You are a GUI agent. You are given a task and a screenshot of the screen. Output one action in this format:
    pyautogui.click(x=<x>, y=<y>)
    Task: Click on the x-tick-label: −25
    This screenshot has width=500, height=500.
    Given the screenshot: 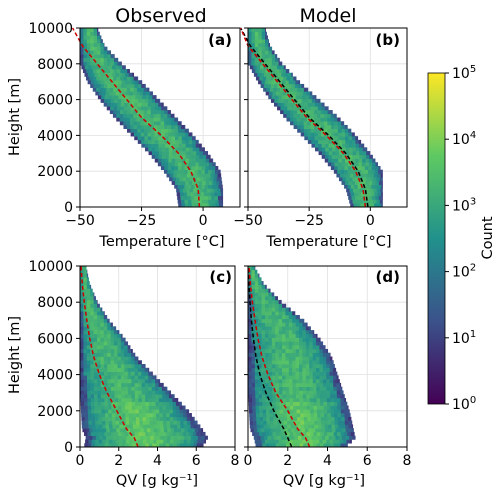 What is the action you would take?
    pyautogui.click(x=309, y=221)
    